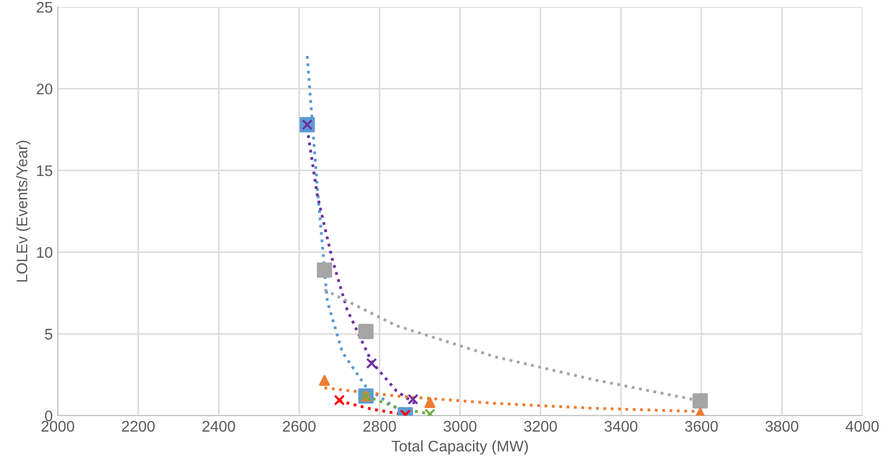 This screenshot has width=889, height=467. I want to click on y-tick-label: 5, so click(48, 334).